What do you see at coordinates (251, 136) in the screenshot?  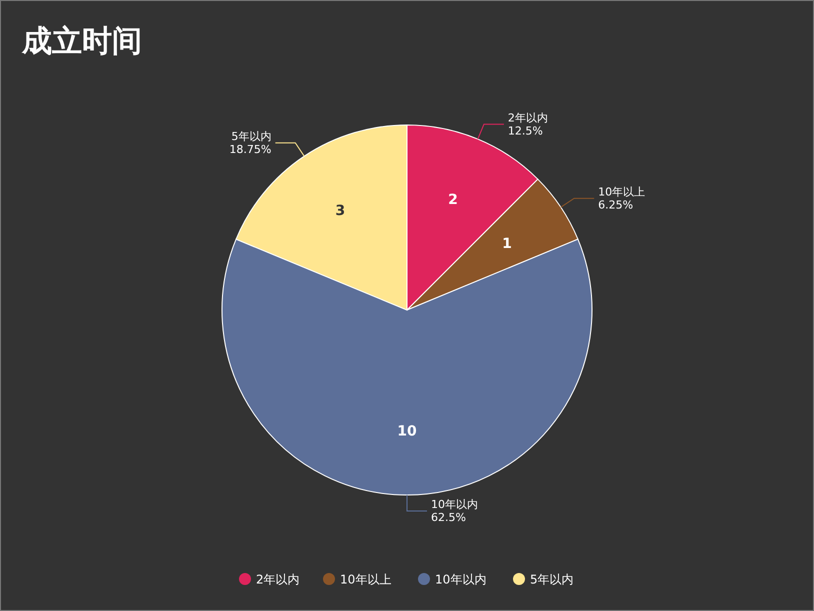 I see `slice-label: 5年以内` at bounding box center [251, 136].